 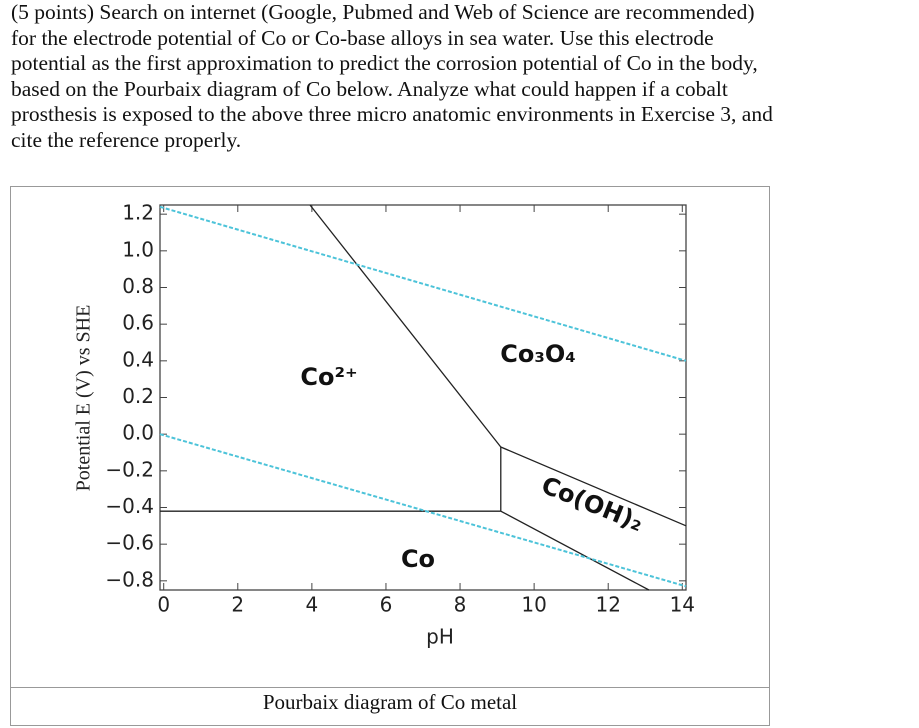 What do you see at coordinates (312, 605) in the screenshot?
I see `x-tick-label: 4` at bounding box center [312, 605].